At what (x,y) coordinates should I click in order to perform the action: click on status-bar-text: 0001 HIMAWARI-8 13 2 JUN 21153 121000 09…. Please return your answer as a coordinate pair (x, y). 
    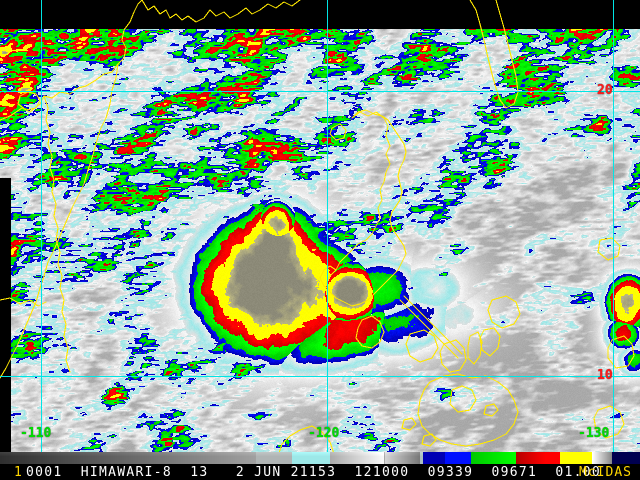
    Looking at the image, I should click on (313, 472).